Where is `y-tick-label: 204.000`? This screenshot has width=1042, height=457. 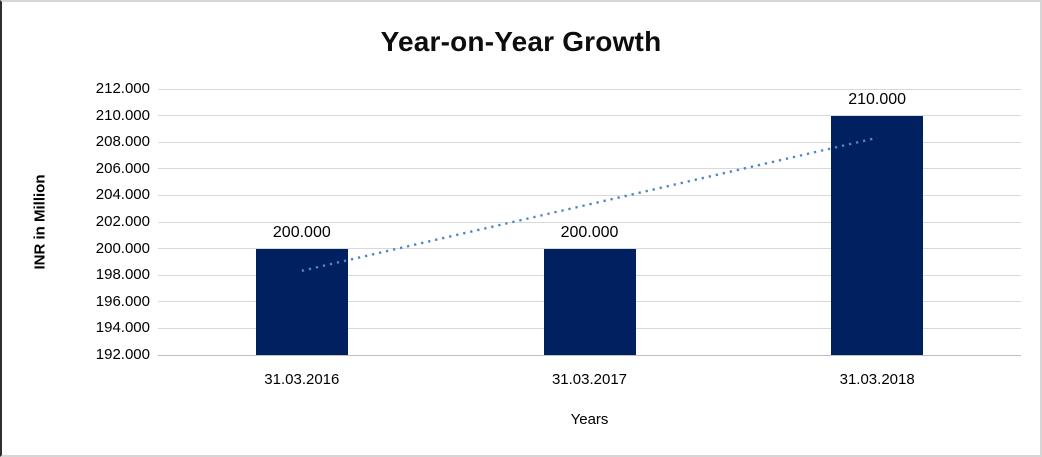
y-tick-label: 204.000 is located at coordinates (122, 195).